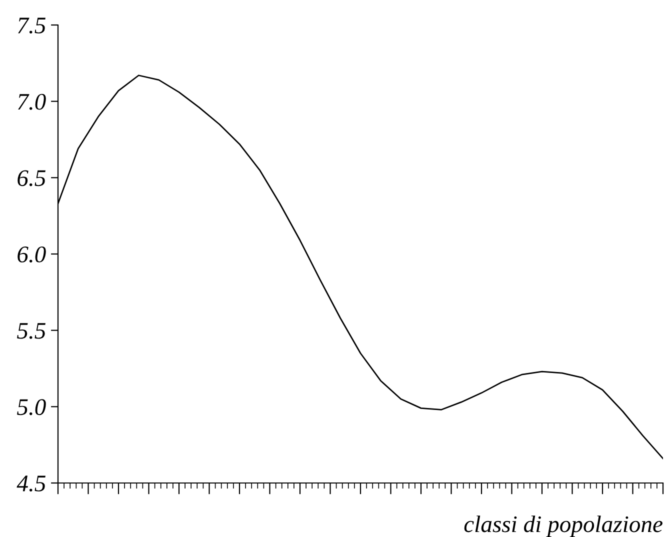 The height and width of the screenshot is (537, 665). I want to click on y-tick-label: 5.5, so click(31, 331).